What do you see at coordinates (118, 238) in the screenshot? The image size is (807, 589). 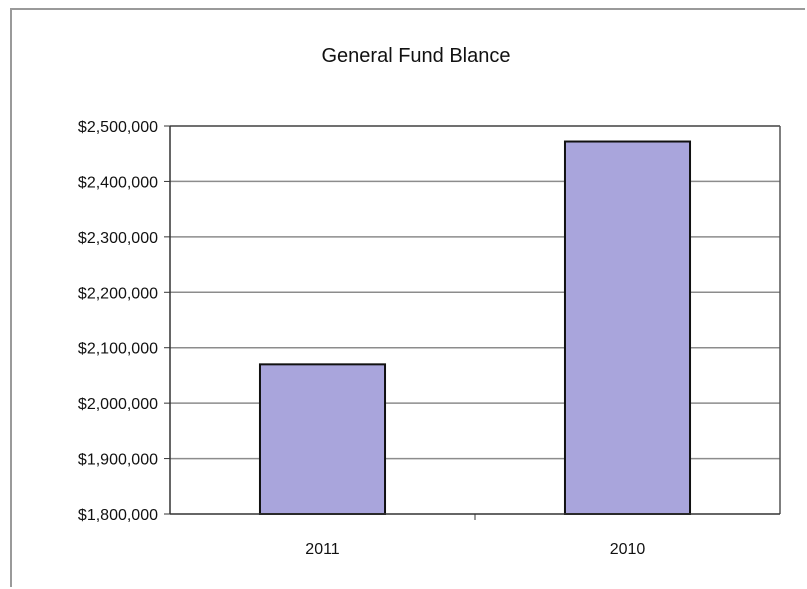 I see `y-tick-label: $2,300,000` at bounding box center [118, 238].